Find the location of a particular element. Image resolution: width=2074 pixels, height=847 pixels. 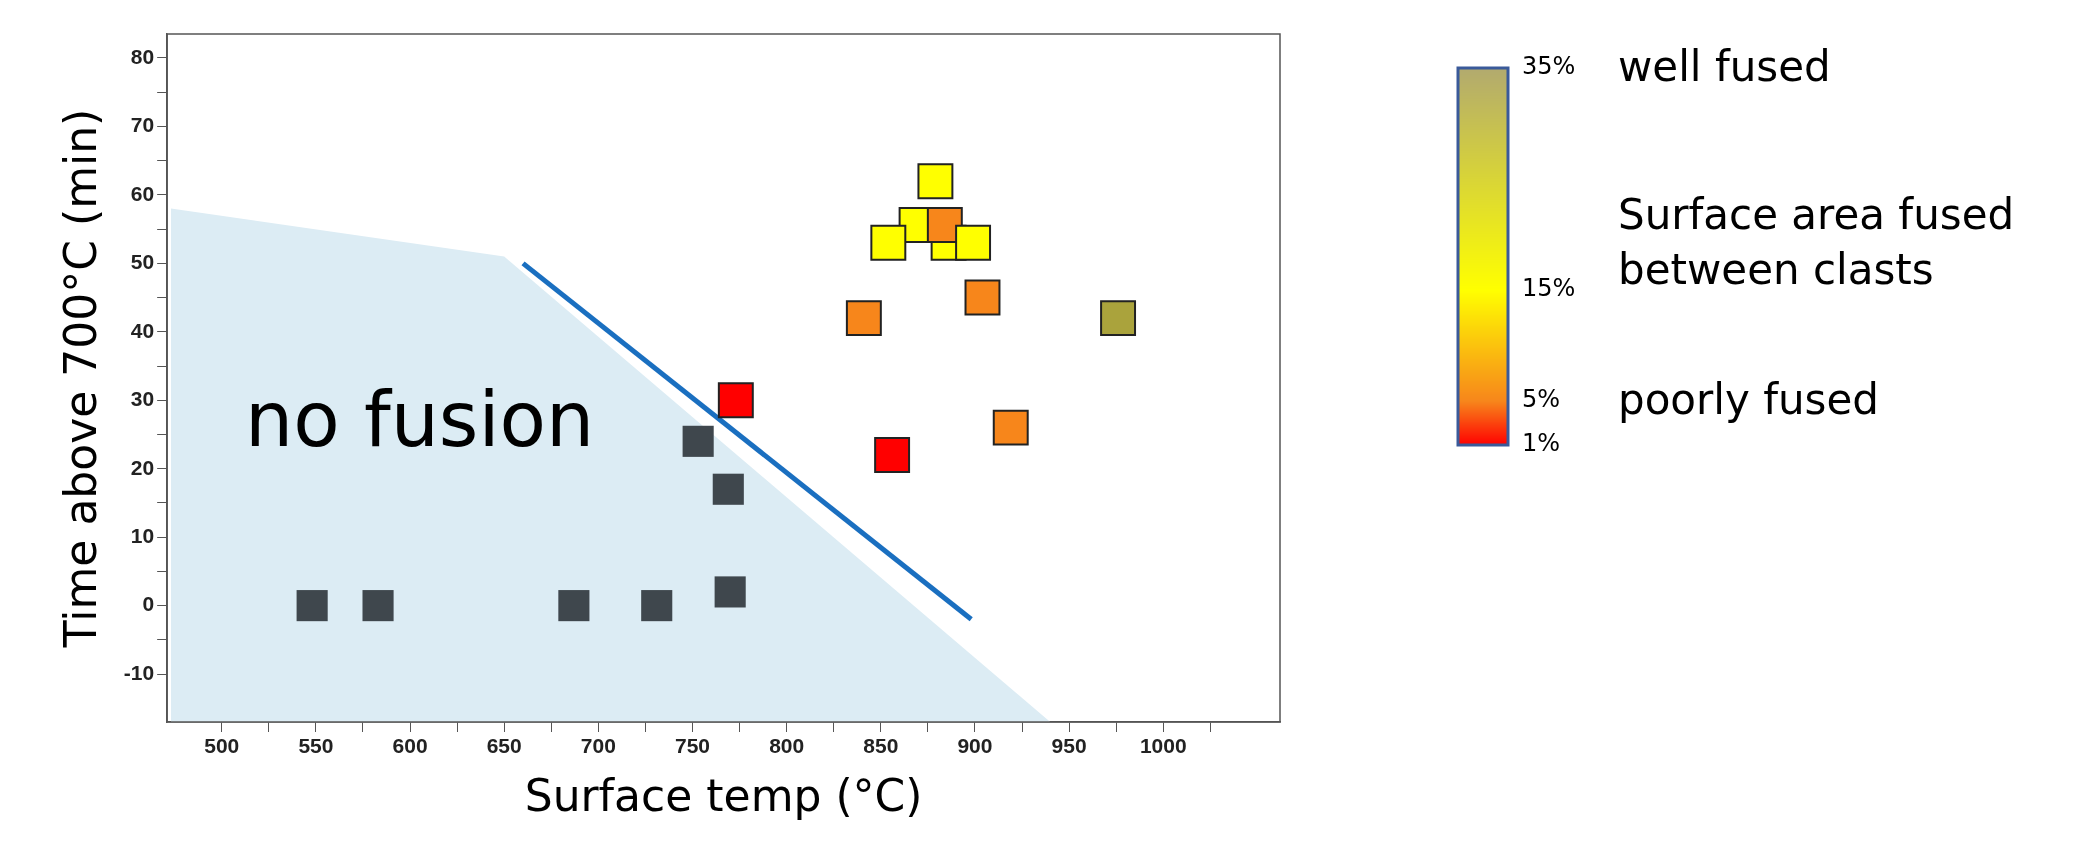

color-bar-title: Surface area fused between clasts is located at coordinates (1816, 241).